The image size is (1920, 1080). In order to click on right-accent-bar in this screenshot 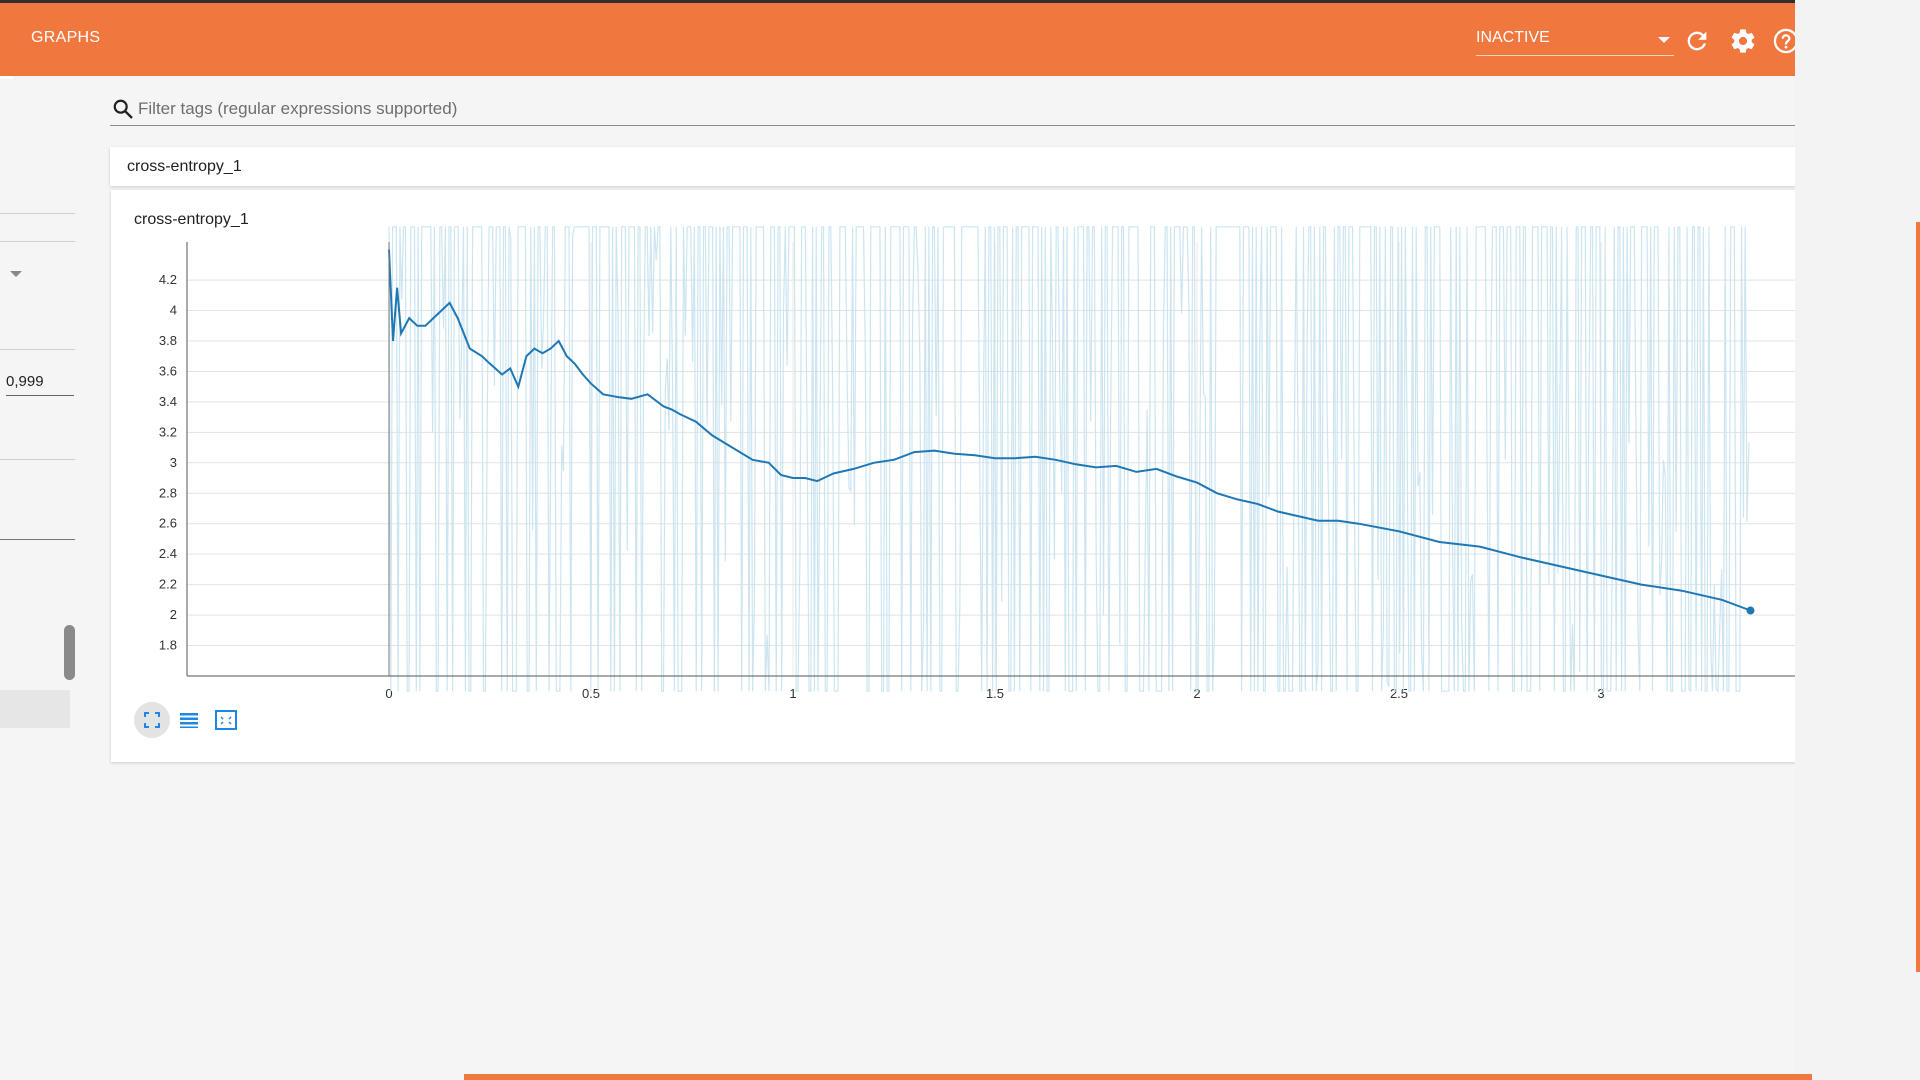, I will do `click(1918, 597)`.